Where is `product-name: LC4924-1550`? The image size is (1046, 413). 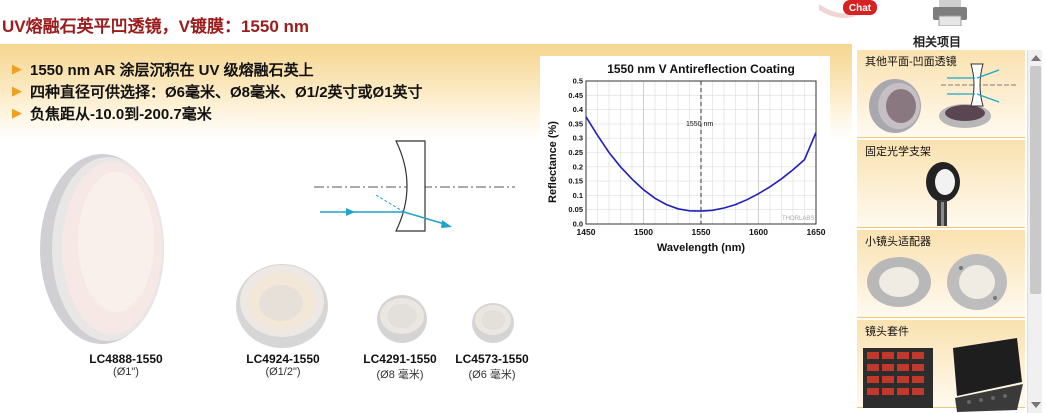
product-name: LC4924-1550 is located at coordinates (283, 359).